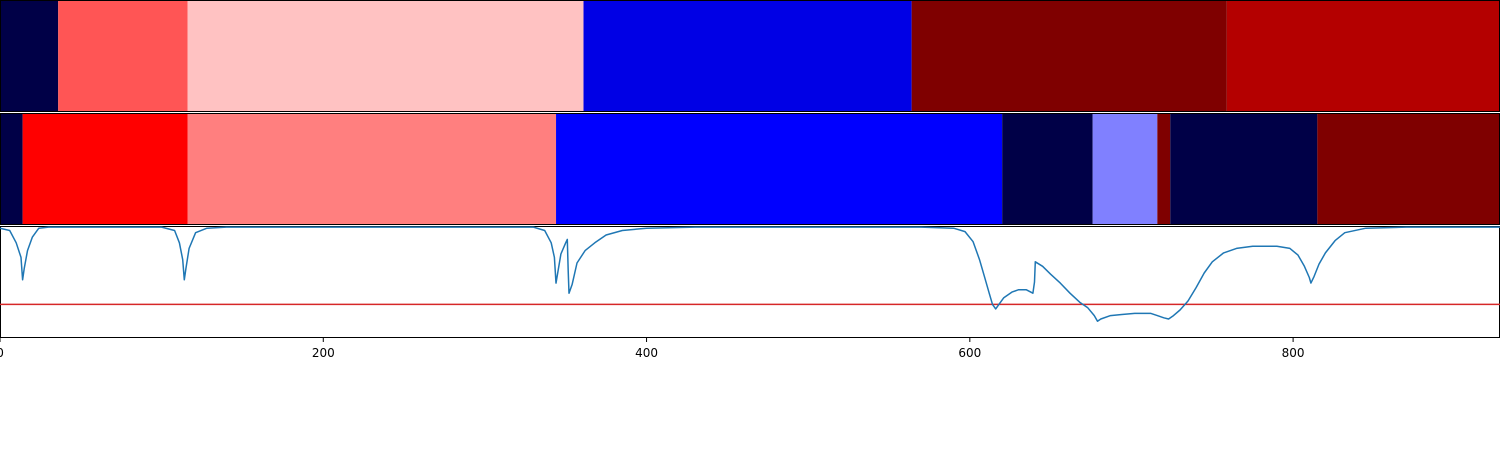 This screenshot has width=1500, height=450. Describe the element at coordinates (646, 353) in the screenshot. I see `x-tick-label: 400` at that location.